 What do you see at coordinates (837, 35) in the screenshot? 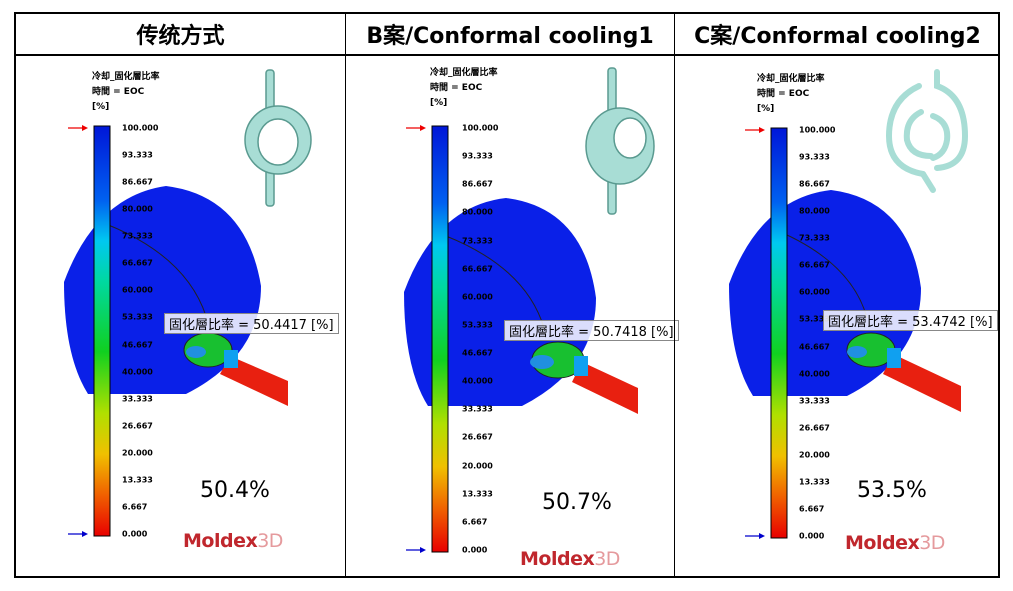
I see `column-title: C案/Conformal cooling2` at bounding box center [837, 35].